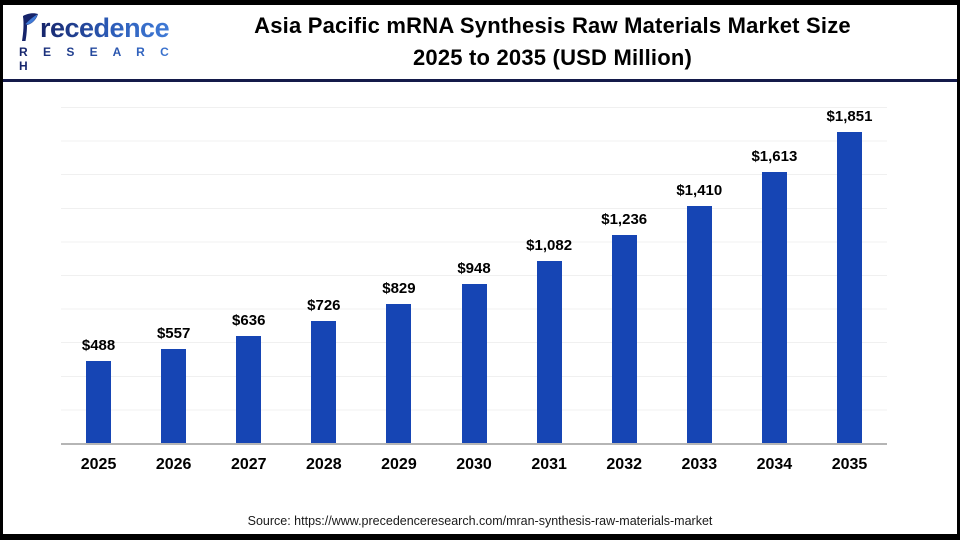 This screenshot has height=540, width=960. I want to click on bar-column: $1,082, so click(549, 275).